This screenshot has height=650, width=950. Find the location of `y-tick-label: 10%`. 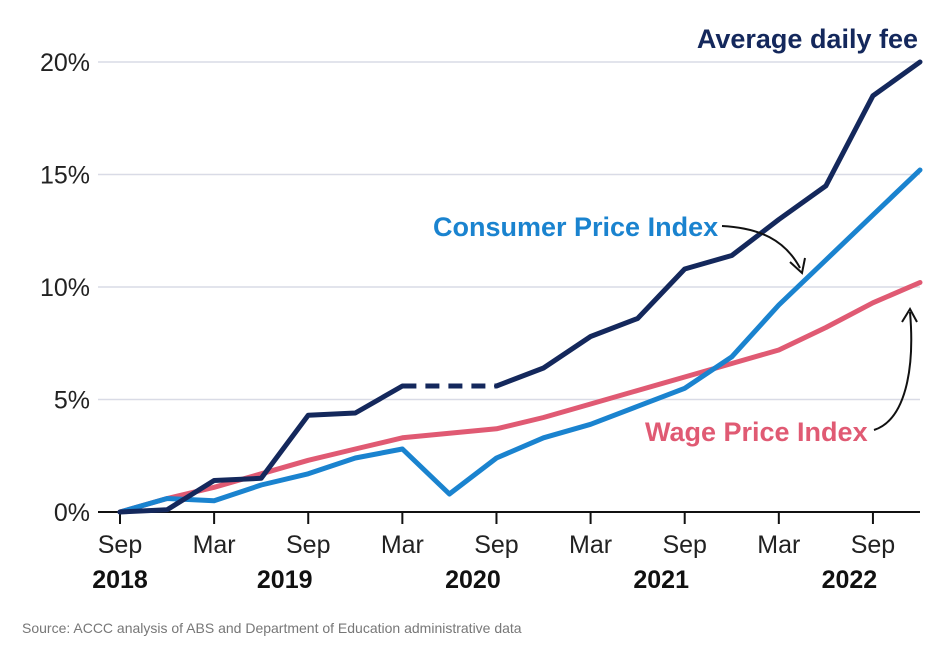

y-tick-label: 10% is located at coordinates (65, 288).